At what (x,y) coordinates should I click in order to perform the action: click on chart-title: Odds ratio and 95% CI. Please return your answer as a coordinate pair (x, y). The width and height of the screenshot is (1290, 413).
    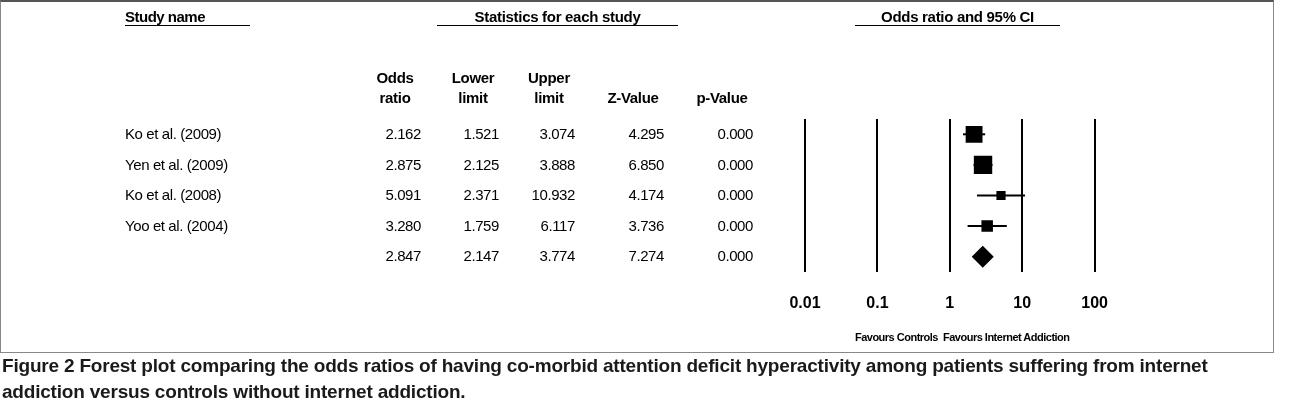
    Looking at the image, I should click on (957, 17).